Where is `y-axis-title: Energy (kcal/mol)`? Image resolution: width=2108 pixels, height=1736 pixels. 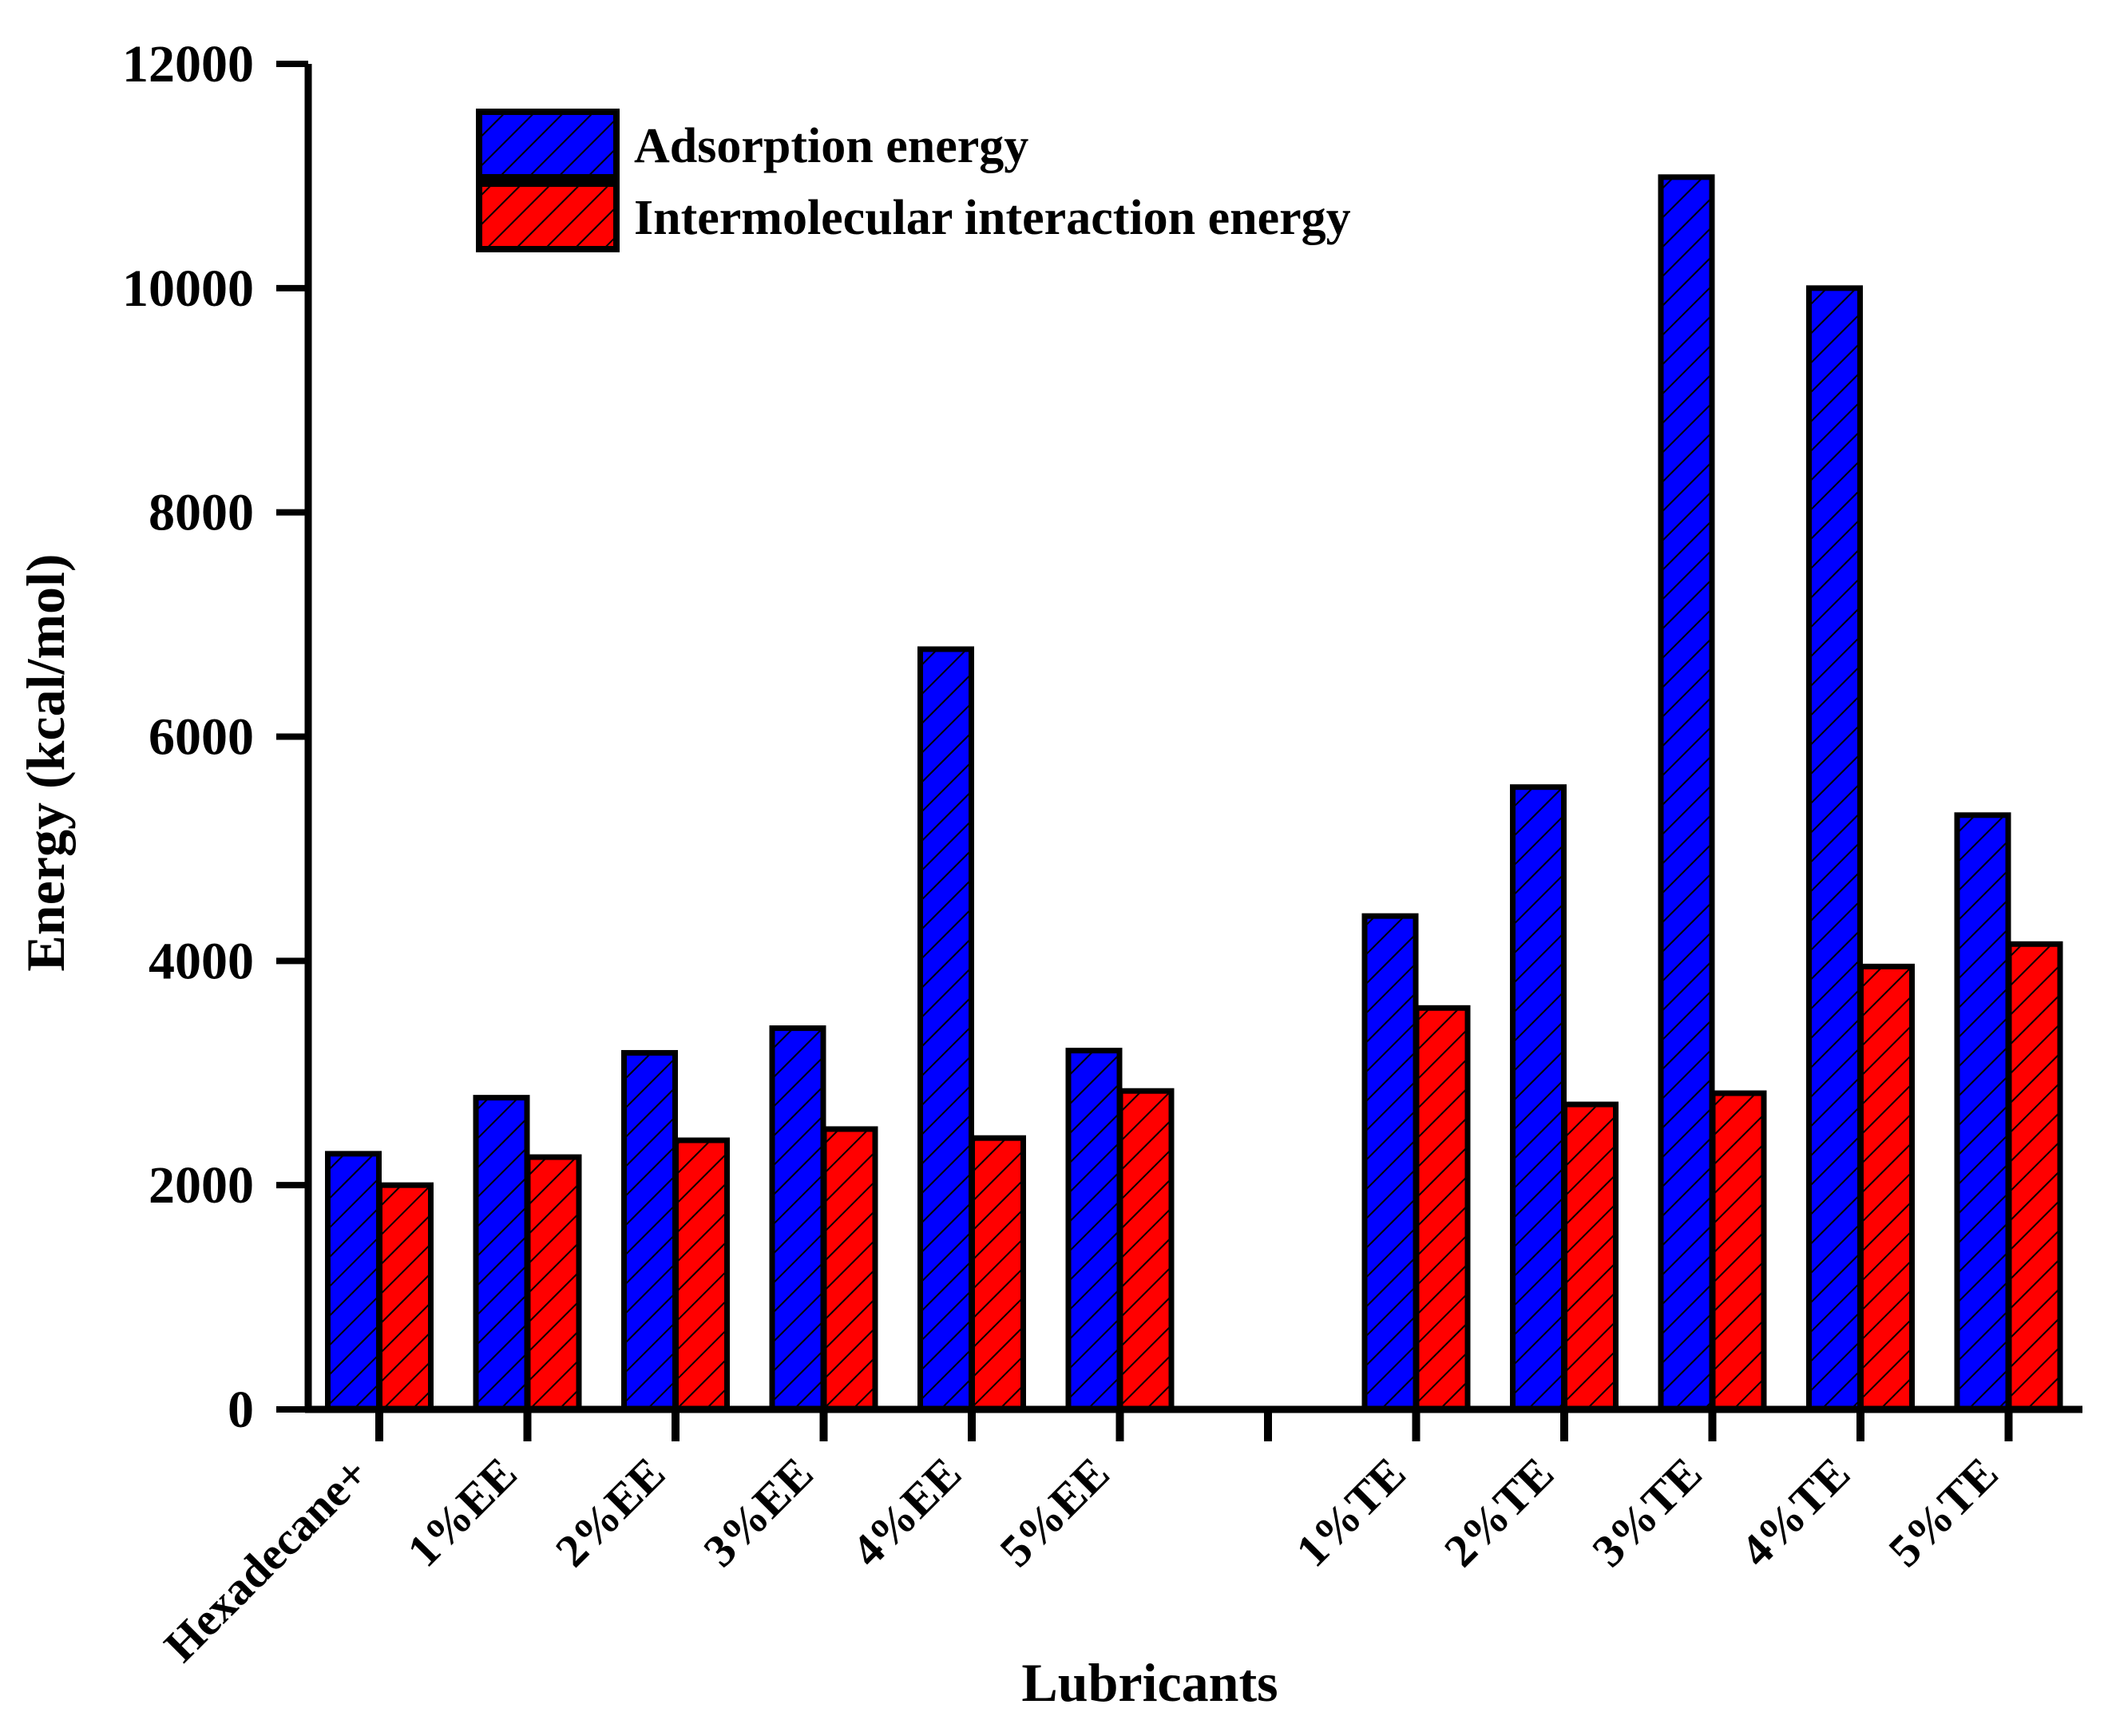 y-axis-title: Energy (kcal/mol) is located at coordinates (45, 762).